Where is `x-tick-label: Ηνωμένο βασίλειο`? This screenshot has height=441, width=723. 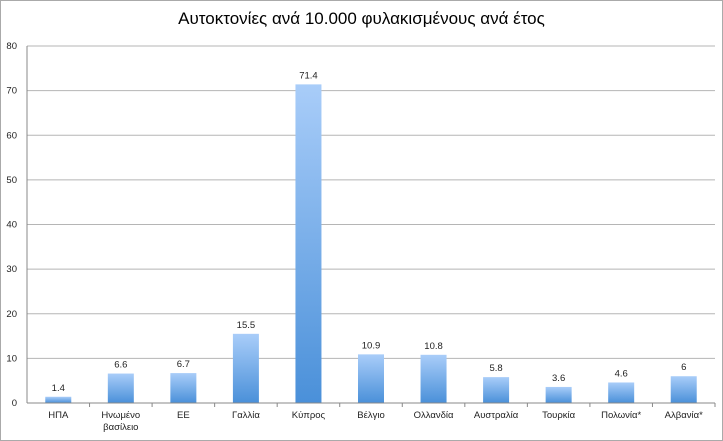
x-tick-label: Ηνωμένο βασίλειο is located at coordinates (120, 421).